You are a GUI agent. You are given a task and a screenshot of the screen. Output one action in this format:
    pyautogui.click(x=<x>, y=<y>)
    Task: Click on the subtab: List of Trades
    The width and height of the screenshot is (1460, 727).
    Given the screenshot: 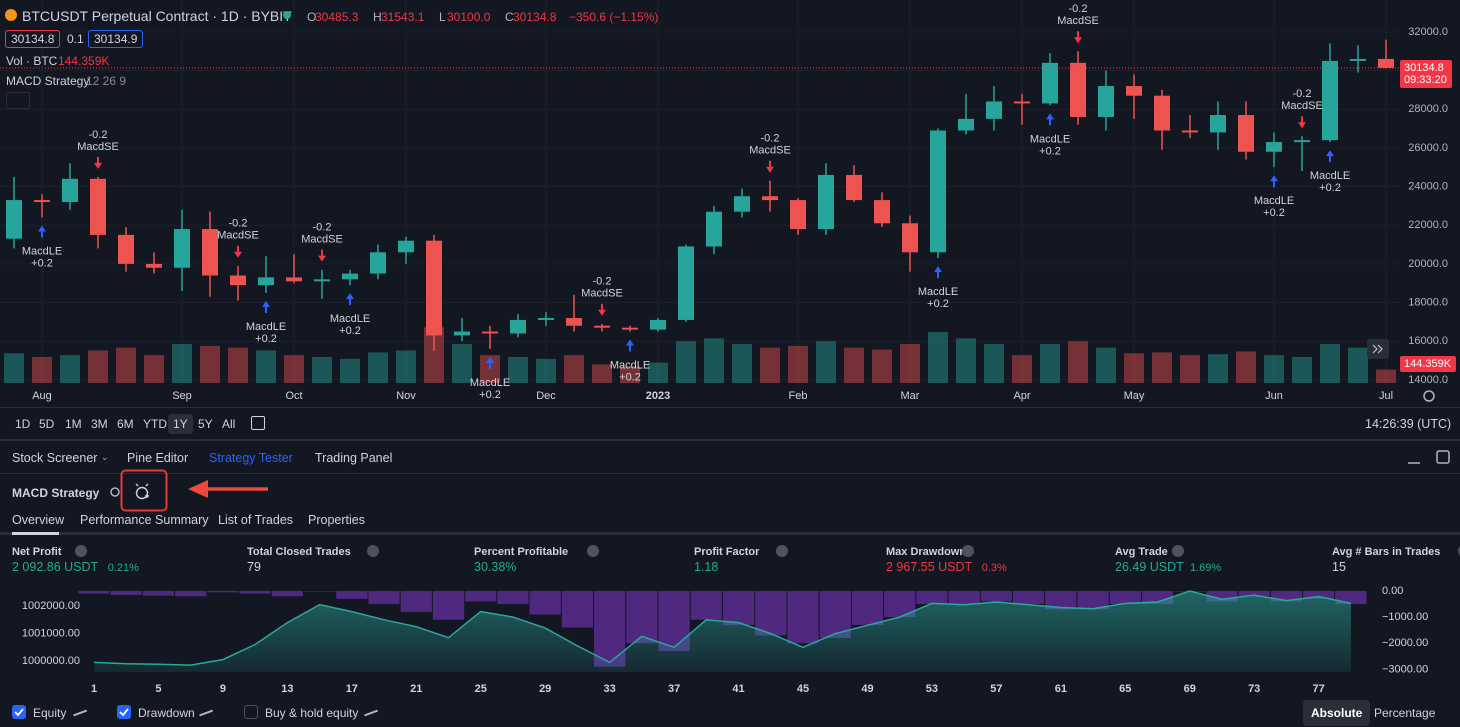 What is the action you would take?
    pyautogui.click(x=256, y=520)
    